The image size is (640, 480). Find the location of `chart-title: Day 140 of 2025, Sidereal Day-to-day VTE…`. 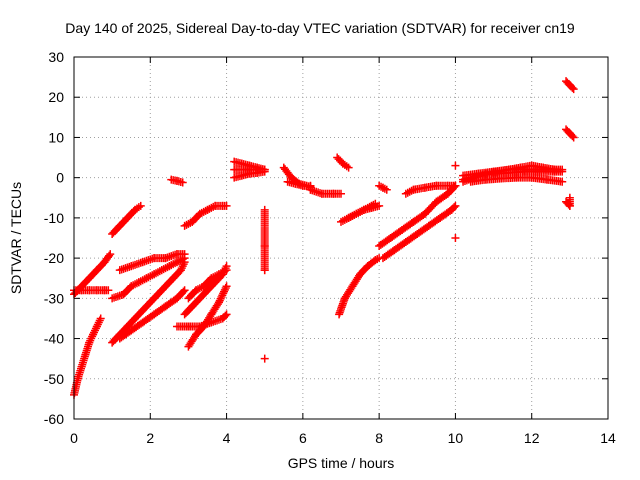

chart-title: Day 140 of 2025, Sidereal Day-to-day VTE… is located at coordinates (320, 28).